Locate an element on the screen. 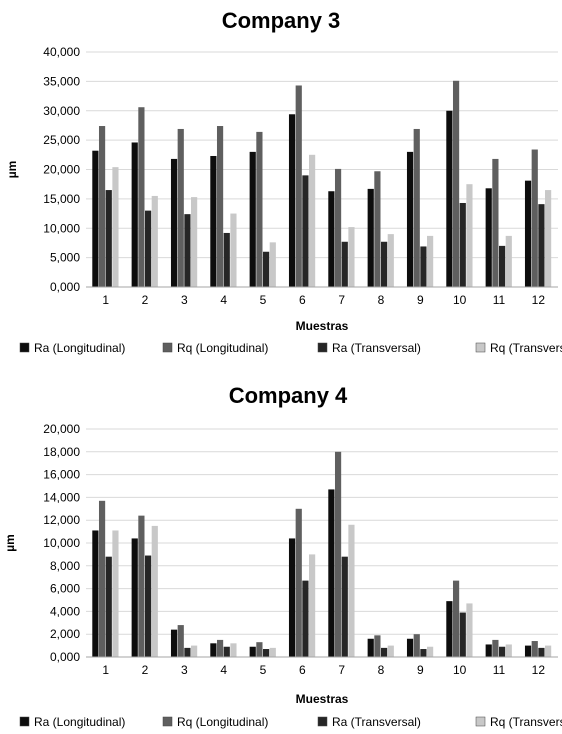  legend-label: Rq (Longitudinal) is located at coordinates (222, 722).